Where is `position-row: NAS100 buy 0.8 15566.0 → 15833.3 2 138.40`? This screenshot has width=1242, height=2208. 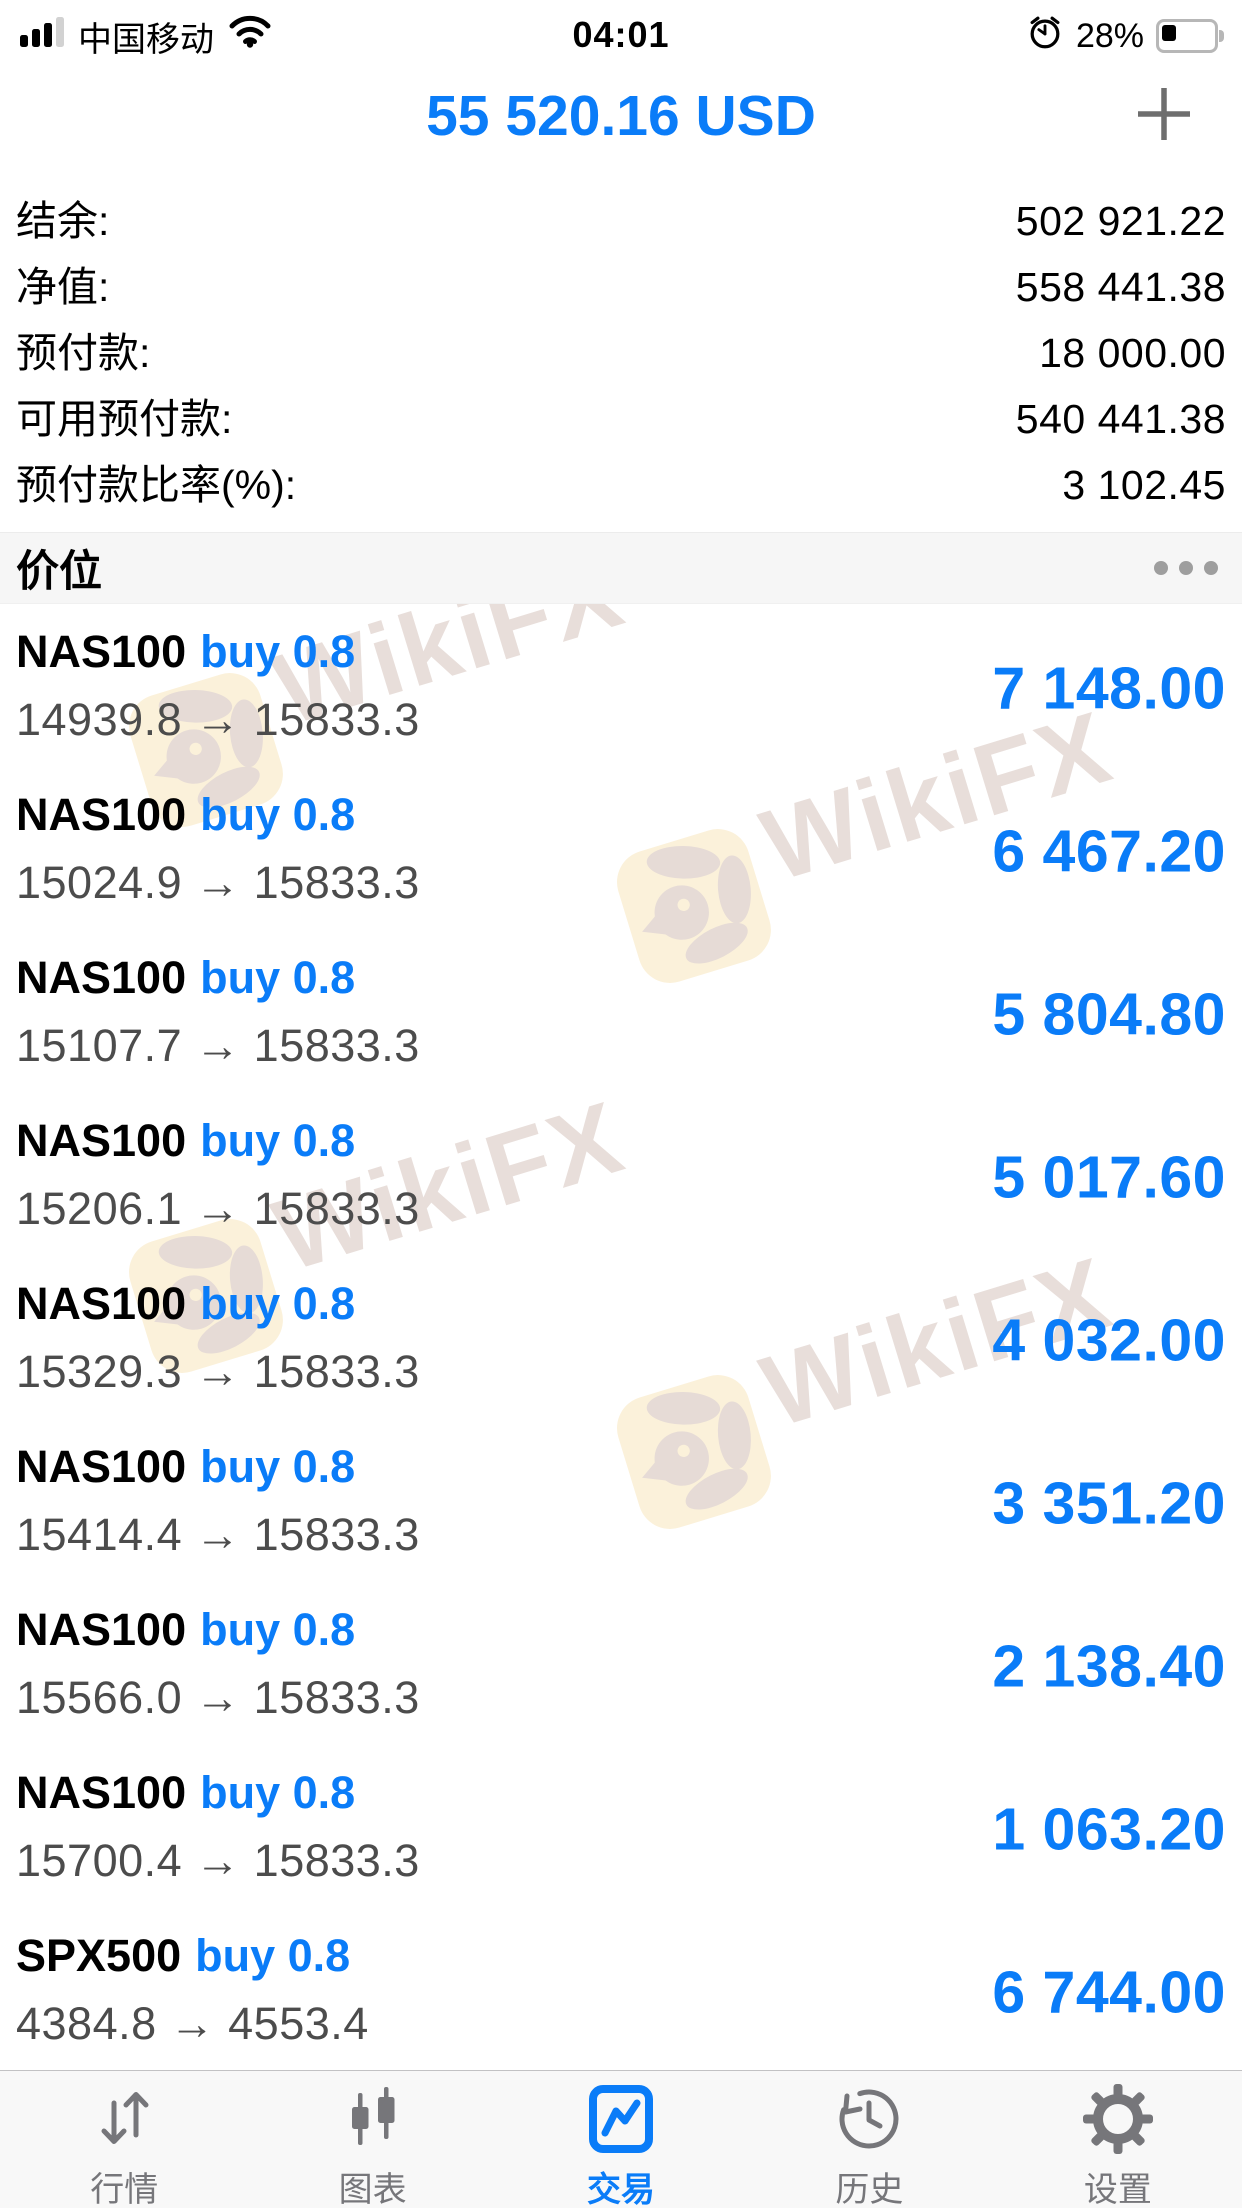 position-row: NAS100 buy 0.8 15566.0 → 15833.3 2 138.40 is located at coordinates (621, 1663).